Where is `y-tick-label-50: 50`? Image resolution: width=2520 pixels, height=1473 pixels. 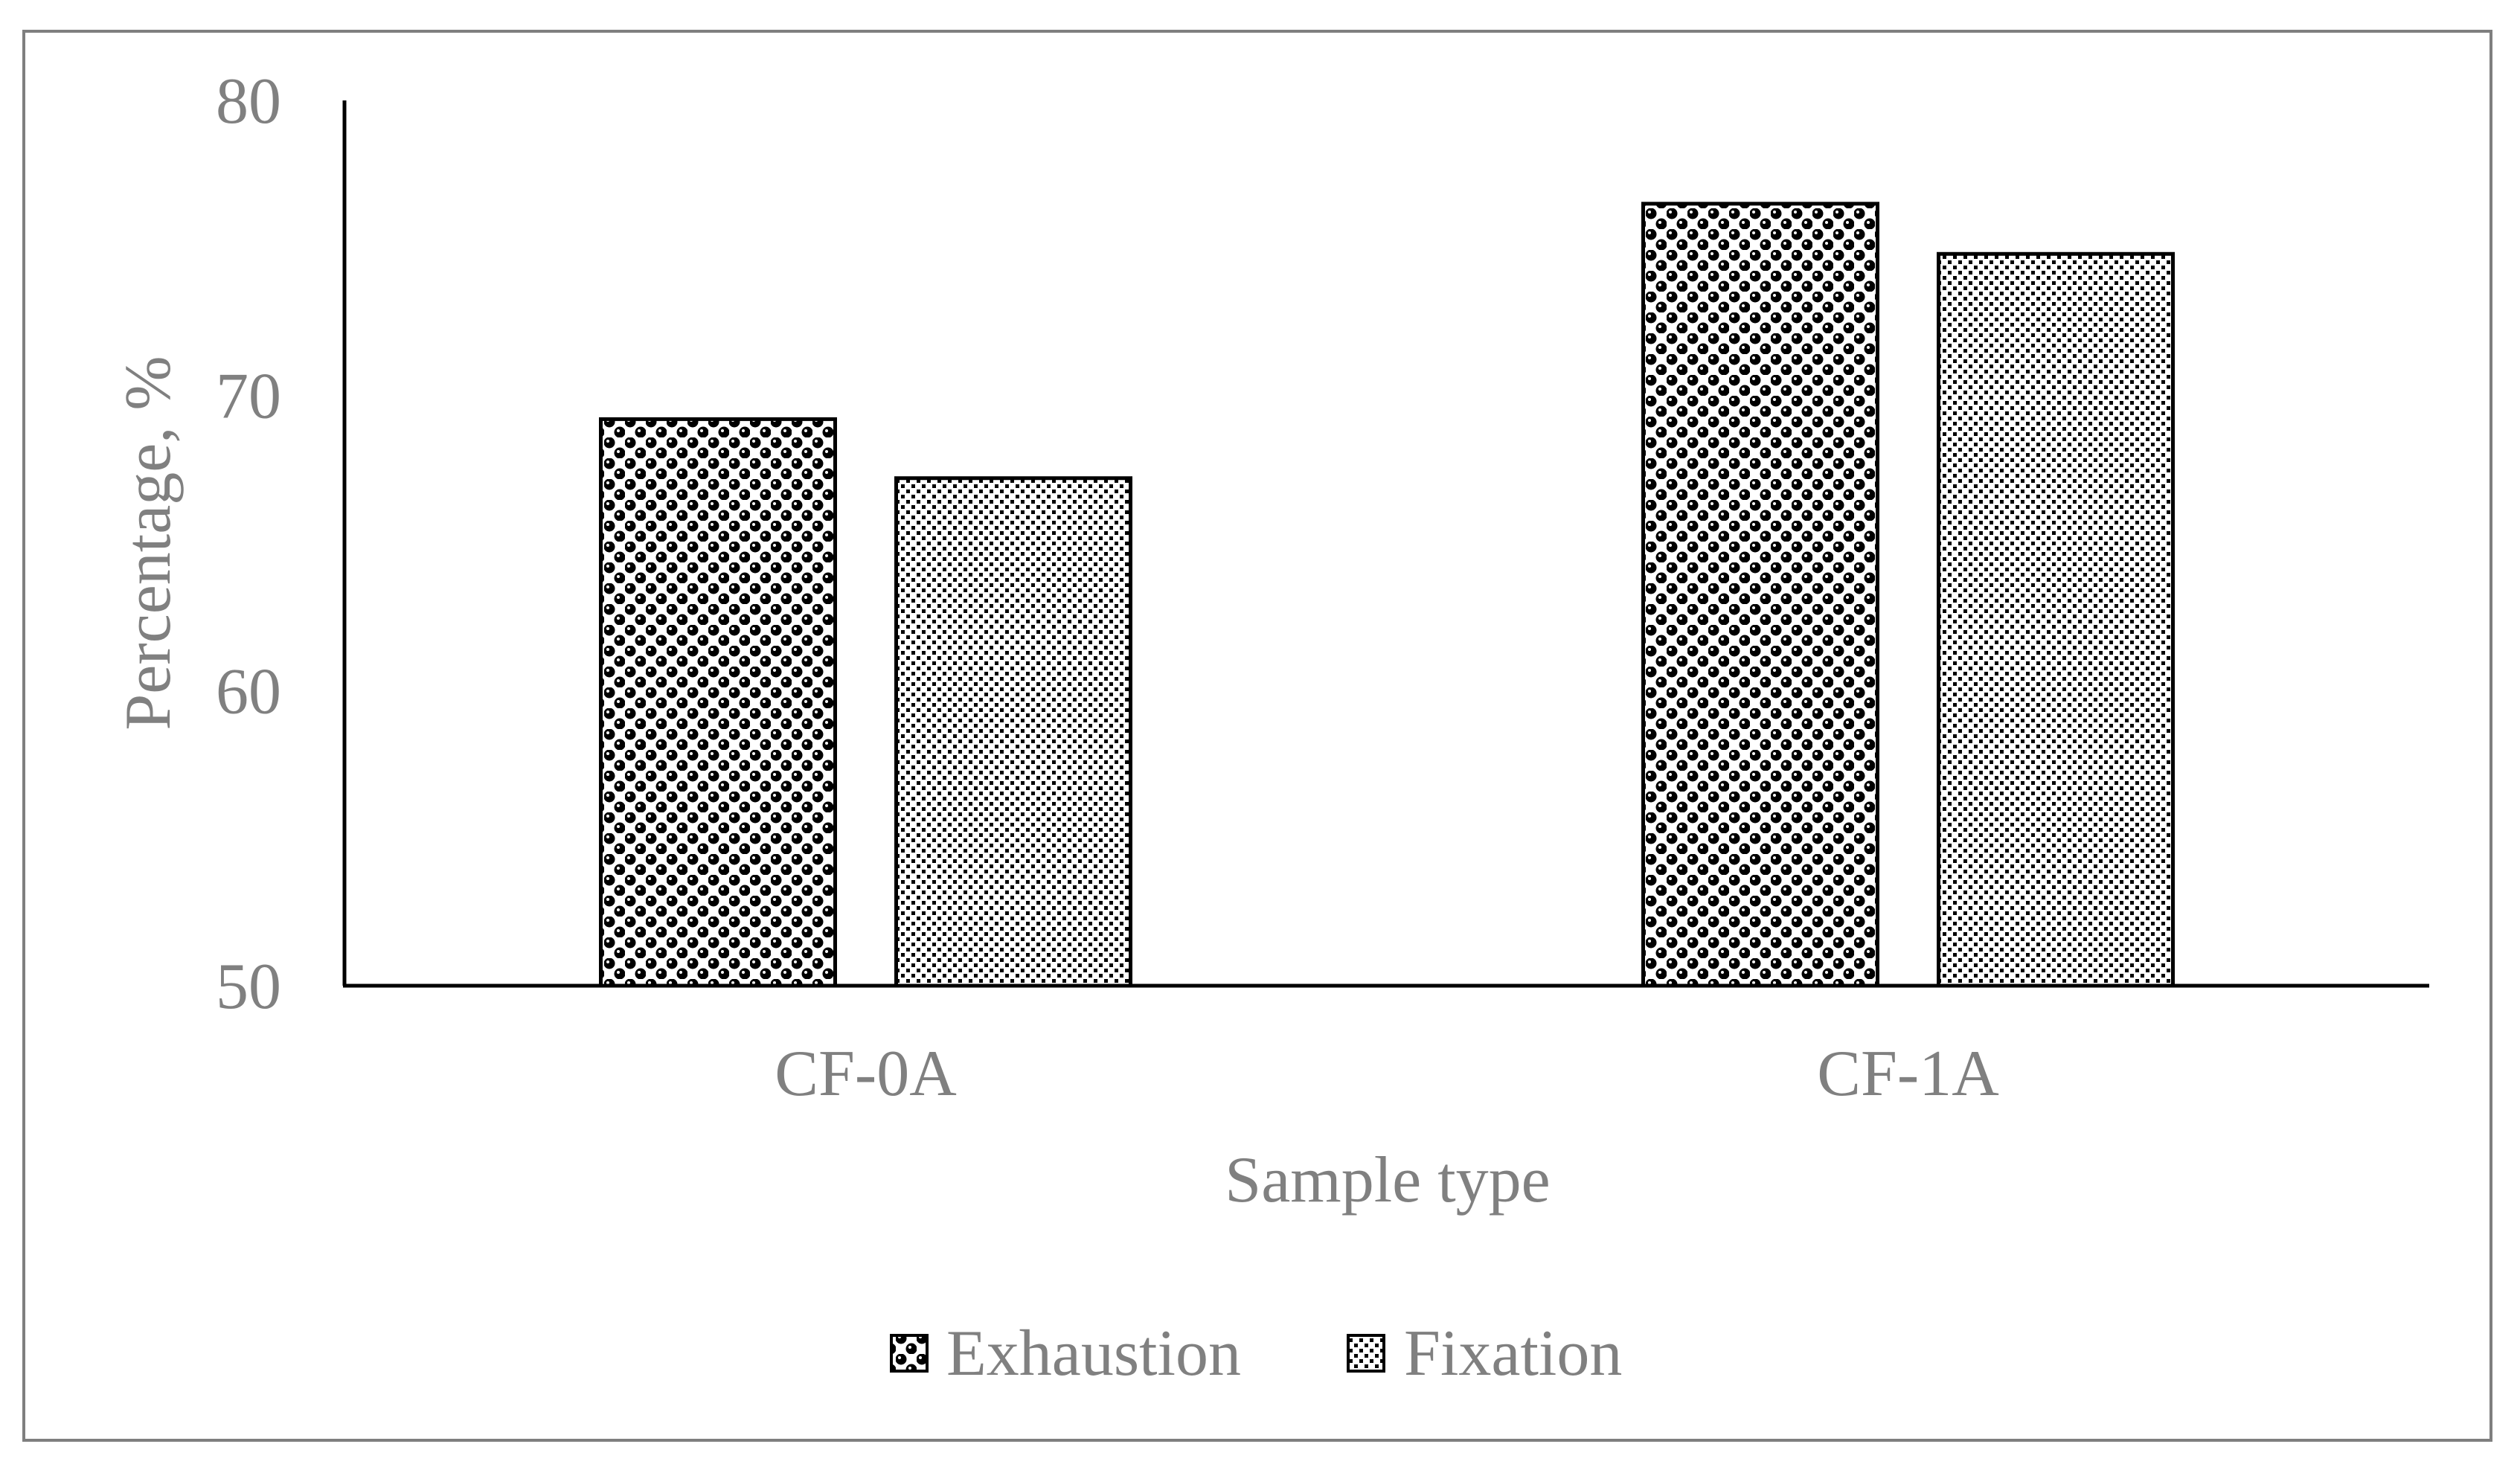
y-tick-label-50: 50 is located at coordinates (248, 987).